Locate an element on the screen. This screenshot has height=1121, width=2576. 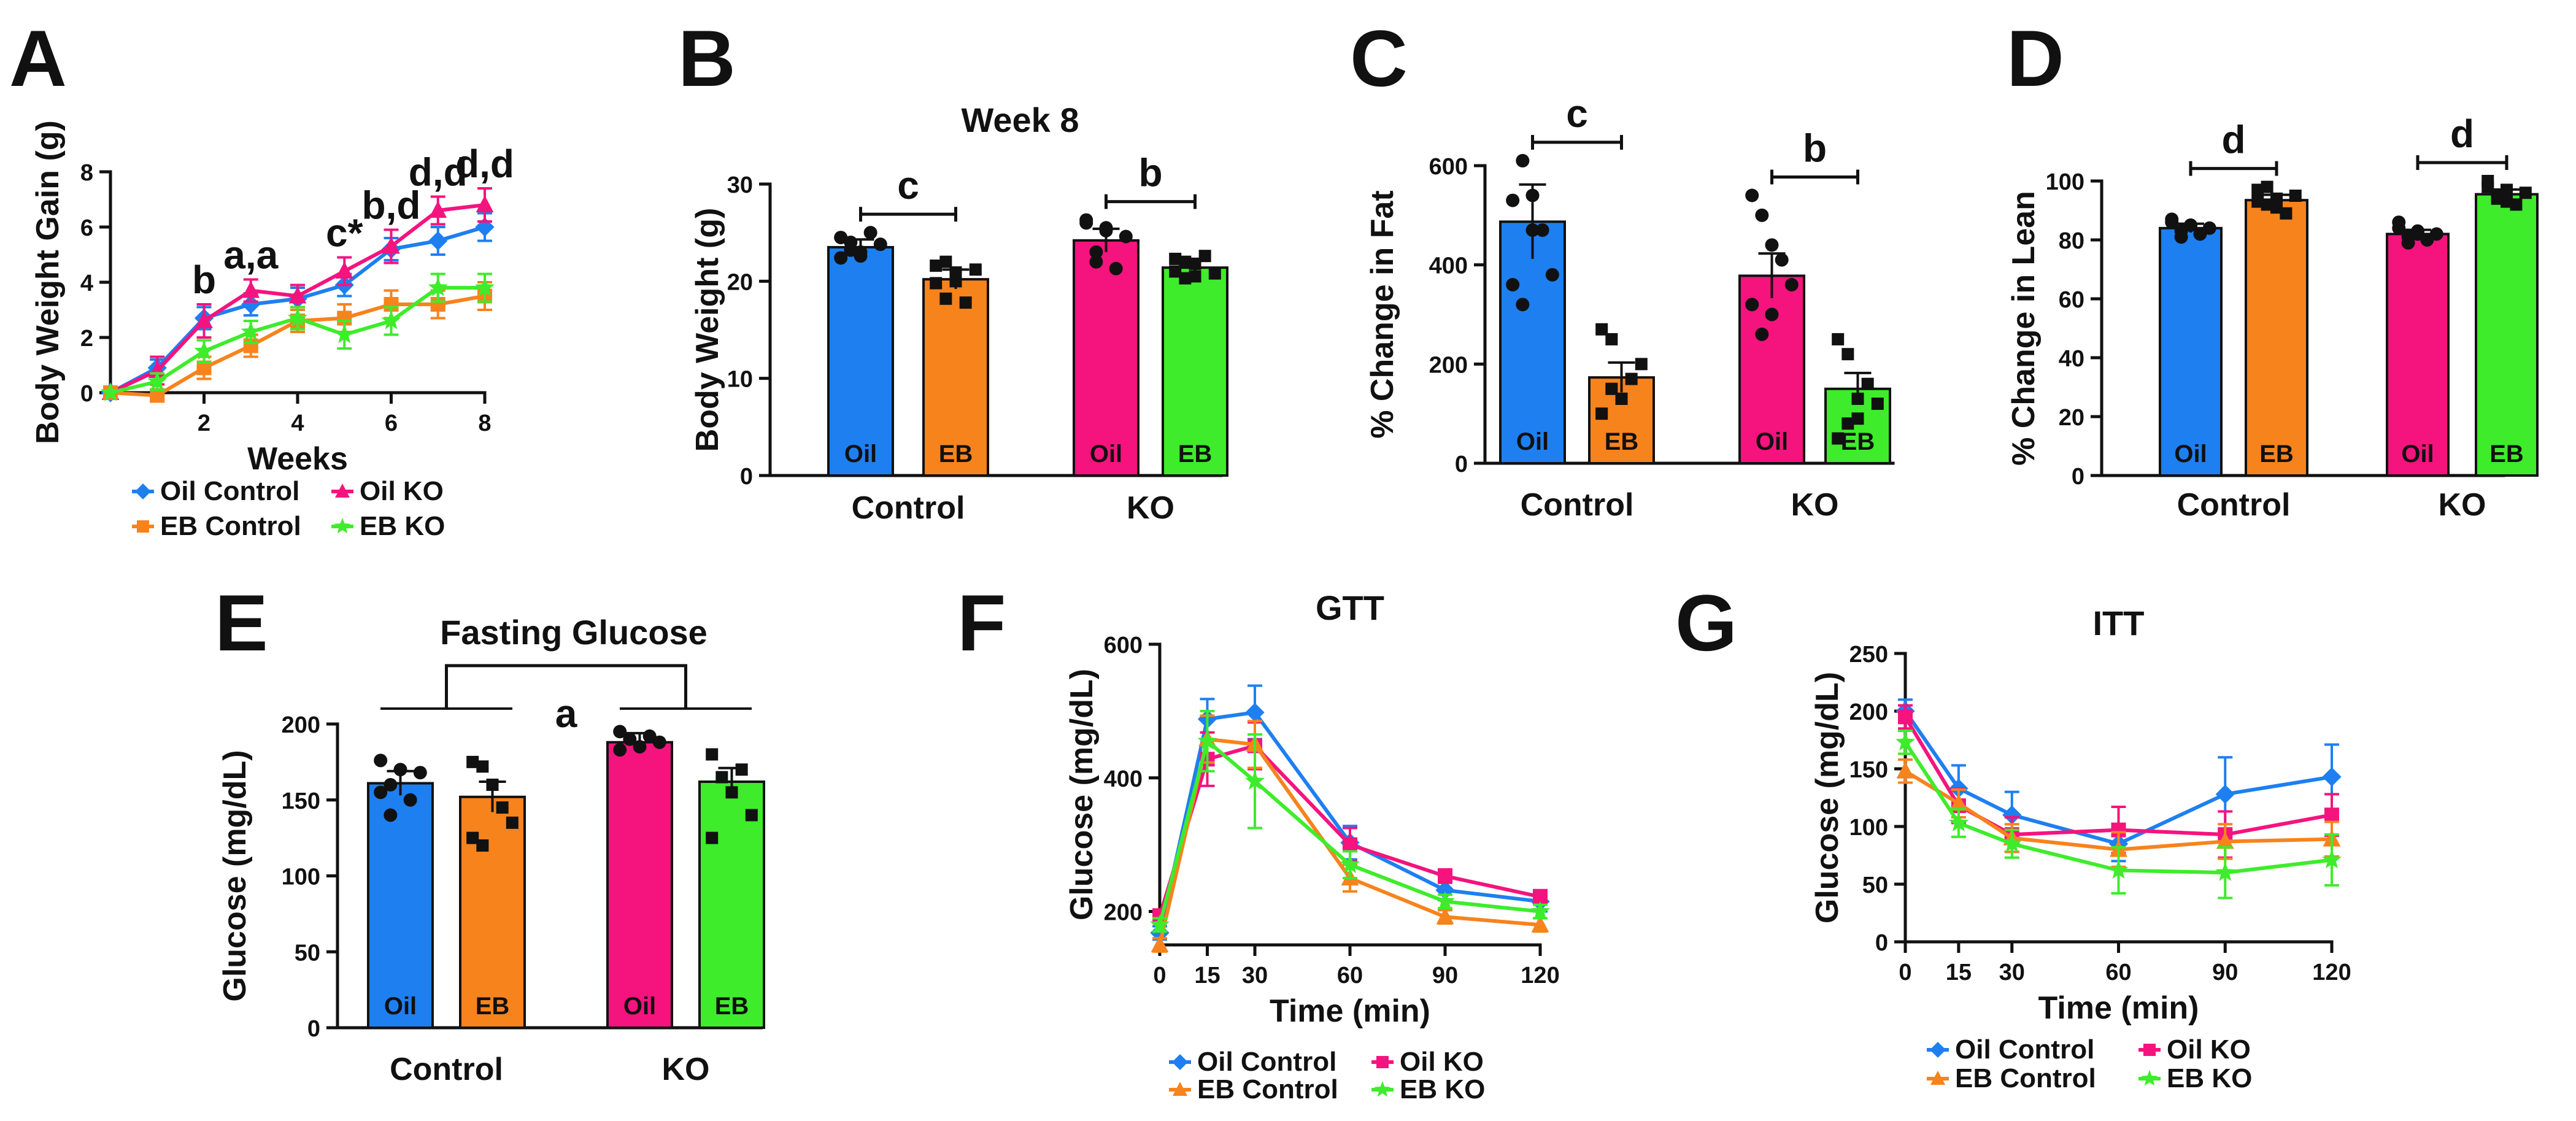
group-label: KO is located at coordinates (686, 1069).